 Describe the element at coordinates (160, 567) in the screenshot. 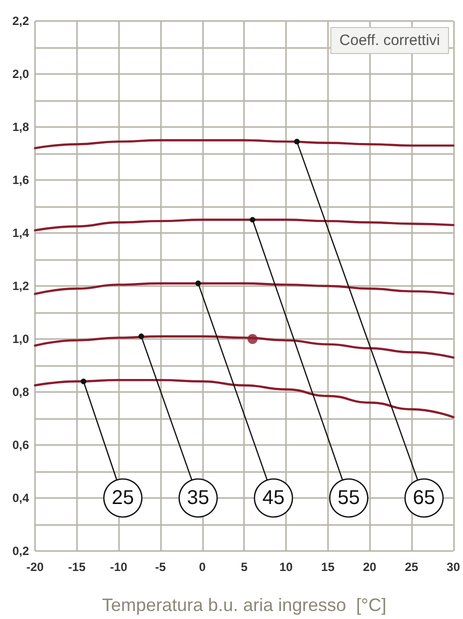

I see `x-tick-label: -5` at that location.